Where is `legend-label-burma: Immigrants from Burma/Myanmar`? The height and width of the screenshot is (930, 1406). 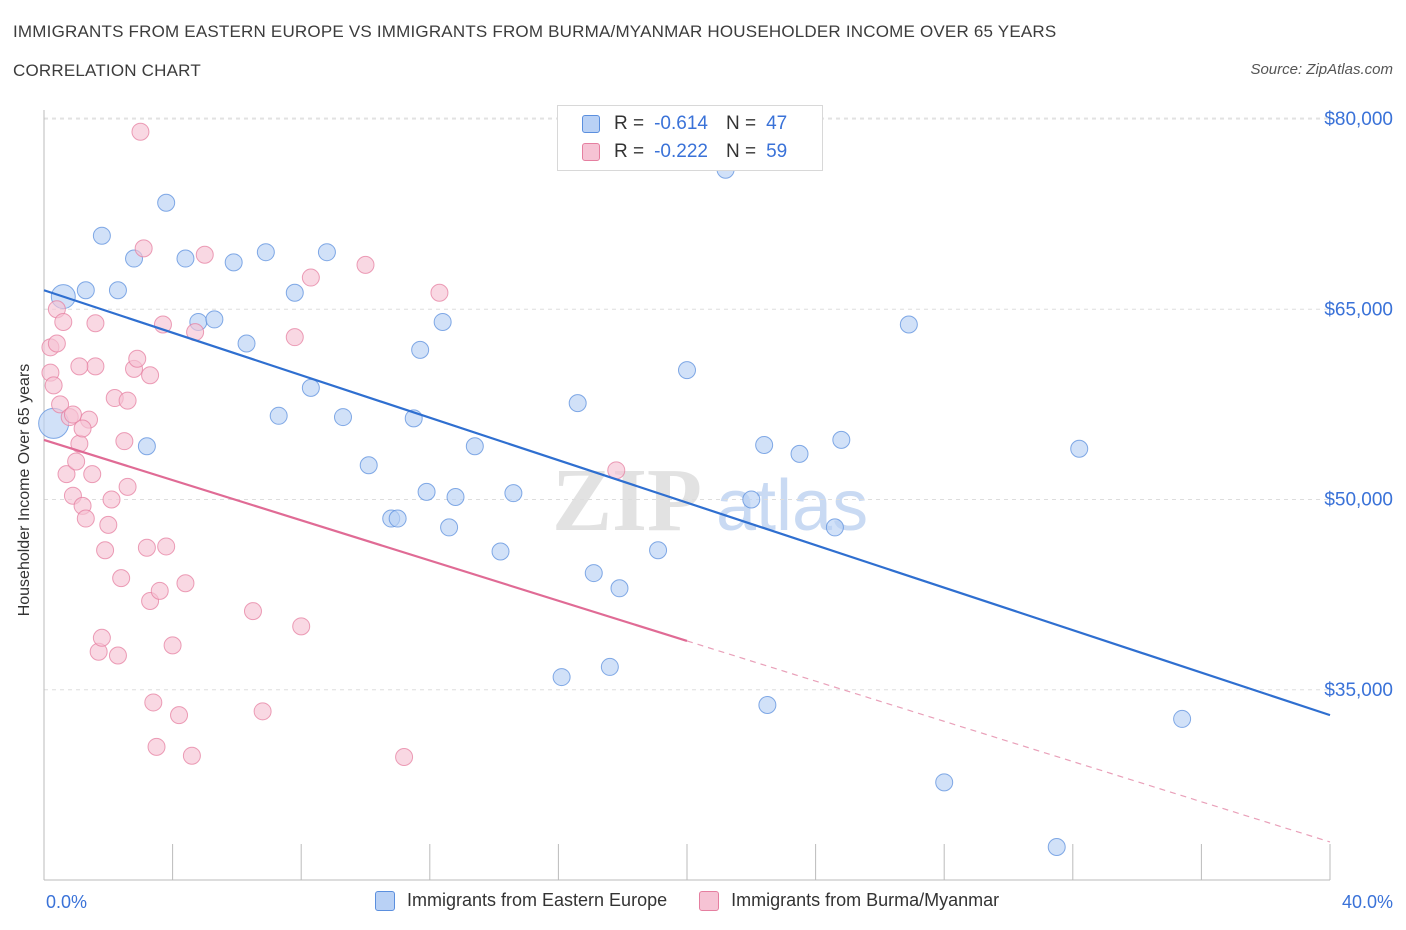
legend-label-burma: Immigrants from Burma/Myanmar is located at coordinates (865, 900).